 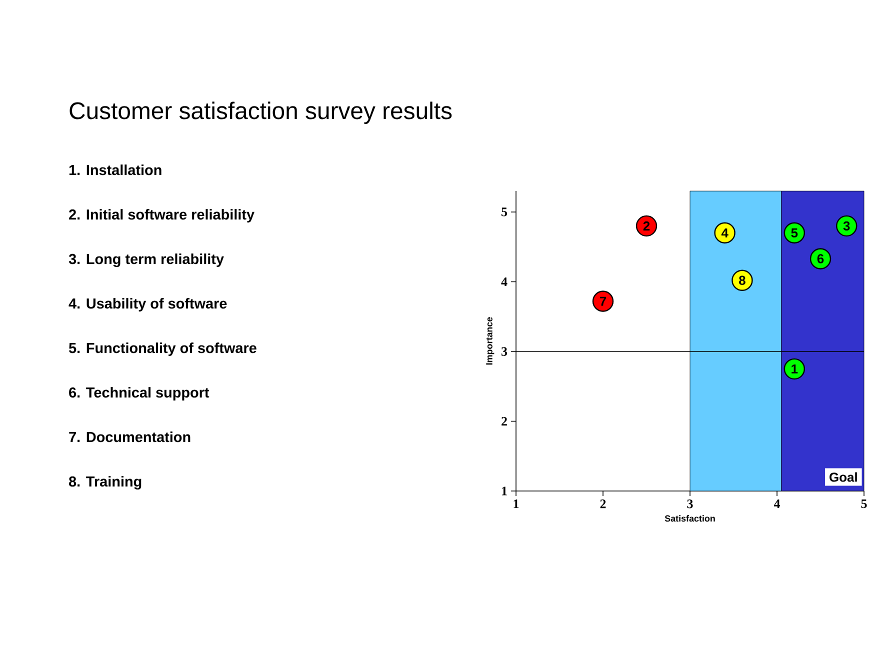 I want to click on x-tick-label: 1, so click(x=516, y=504).